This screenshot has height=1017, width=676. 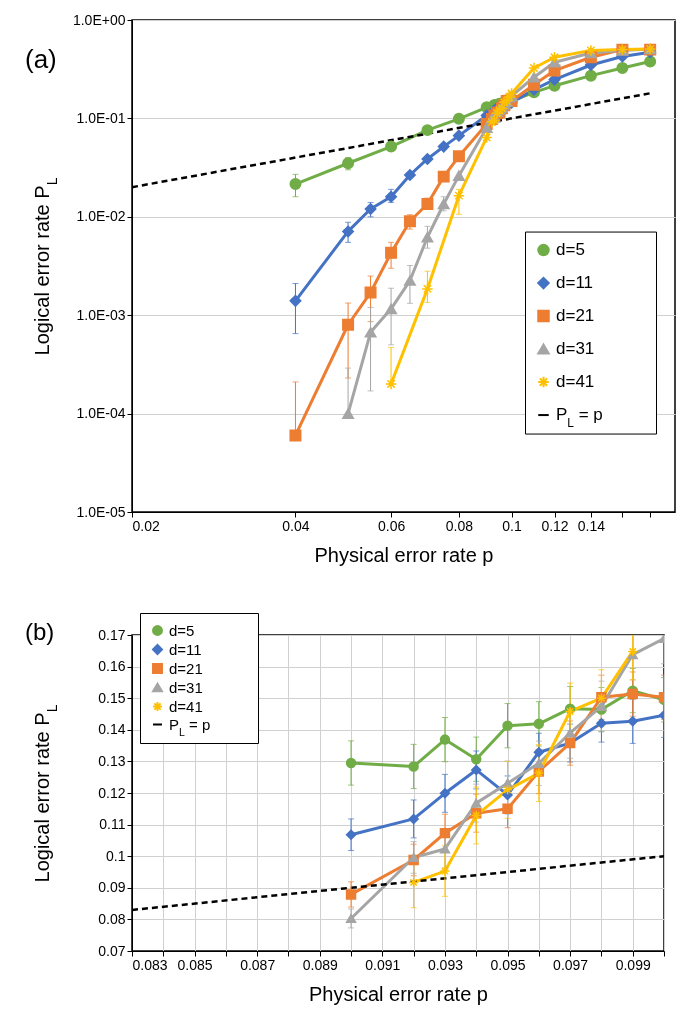 I want to click on x-tick-label: 0.097, so click(x=571, y=964).